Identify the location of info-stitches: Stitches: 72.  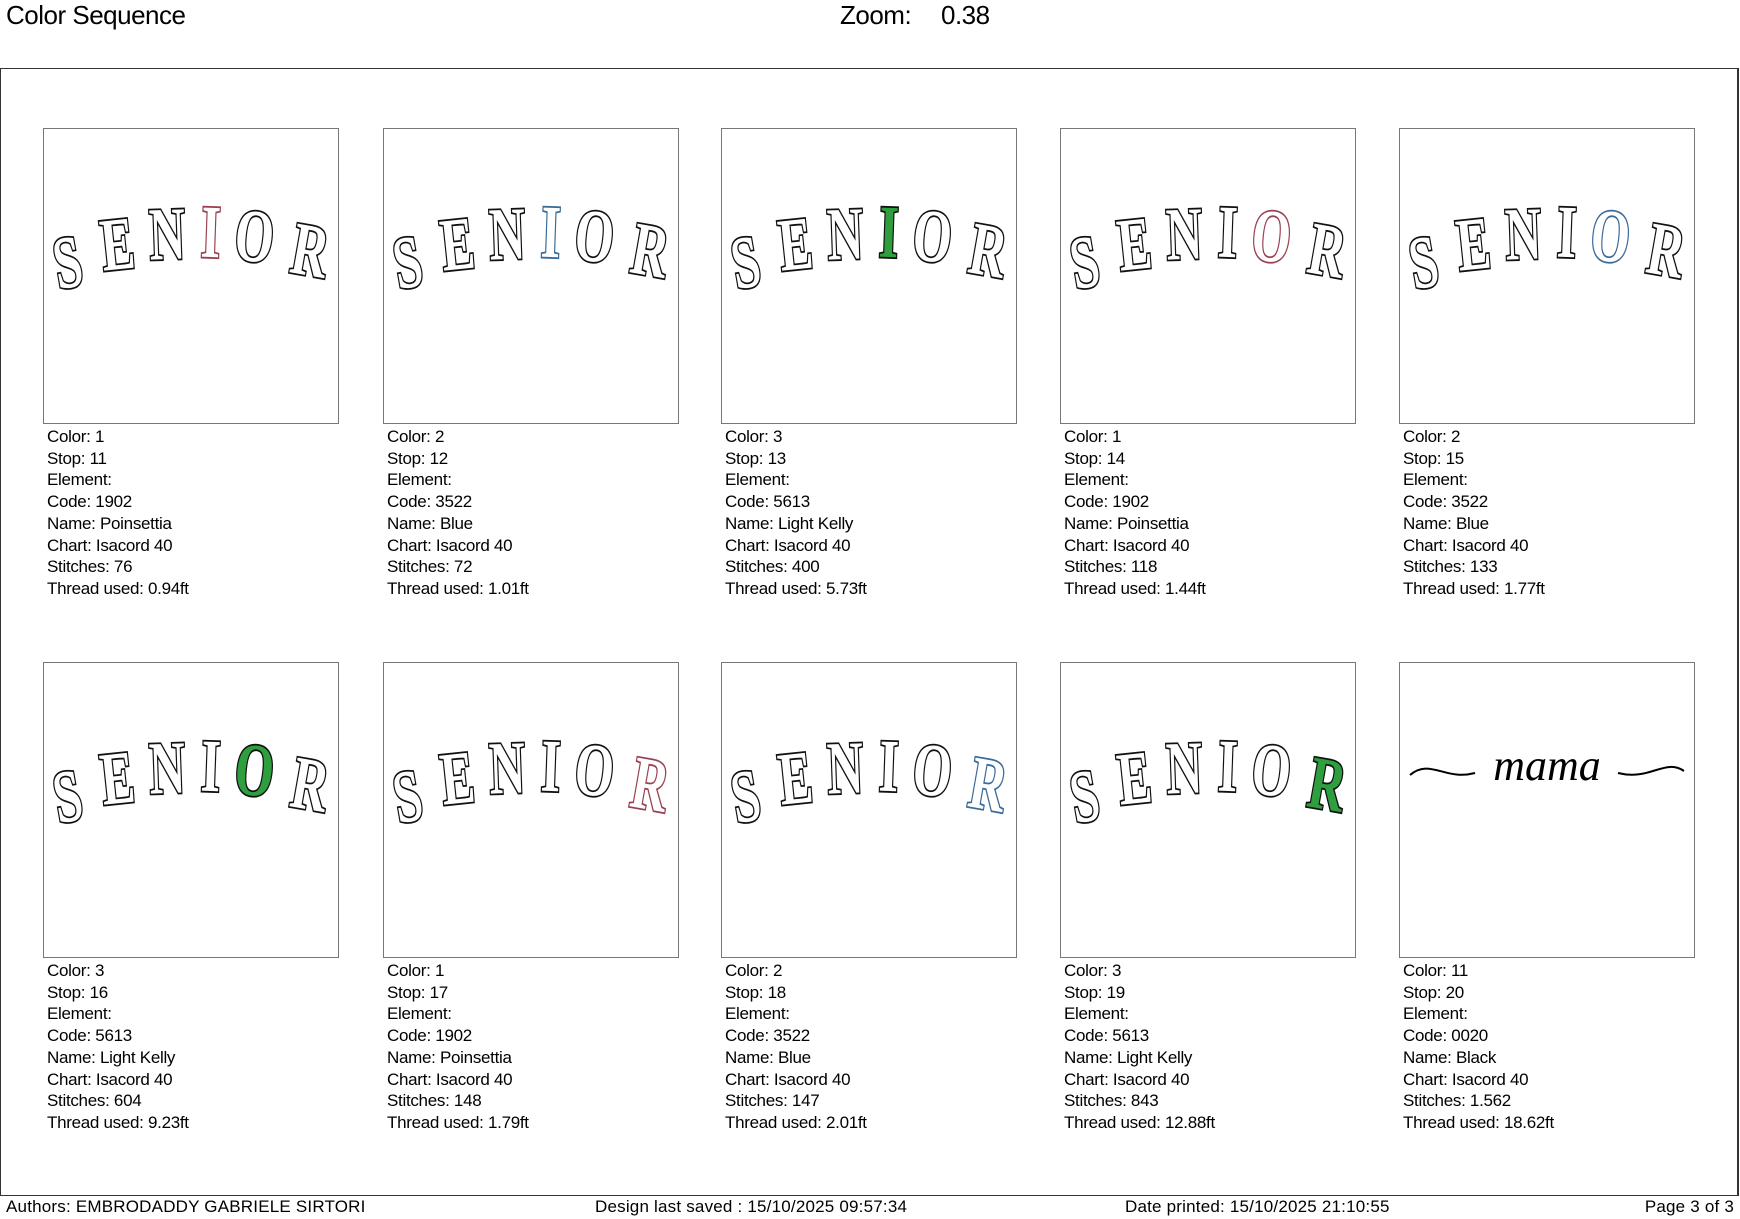
(430, 567).